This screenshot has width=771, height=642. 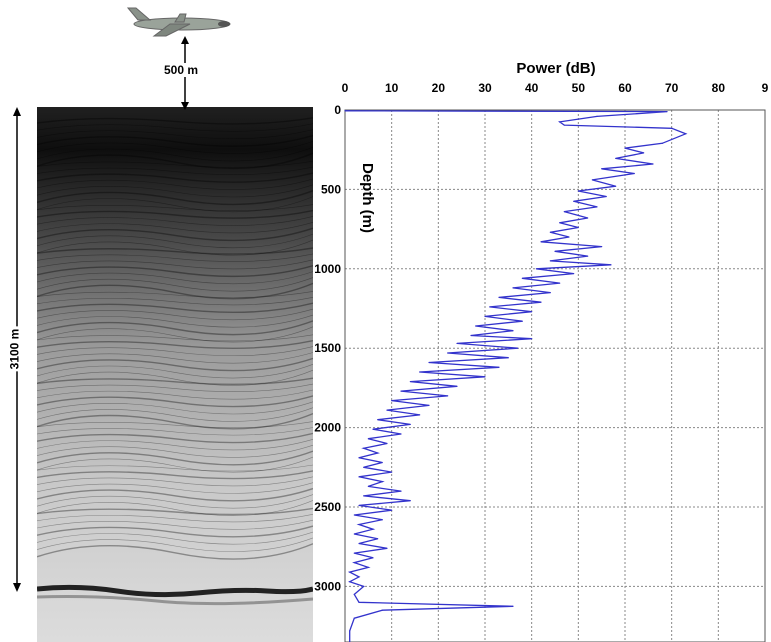 What do you see at coordinates (327, 428) in the screenshot?
I see `y-tick-label: 2000` at bounding box center [327, 428].